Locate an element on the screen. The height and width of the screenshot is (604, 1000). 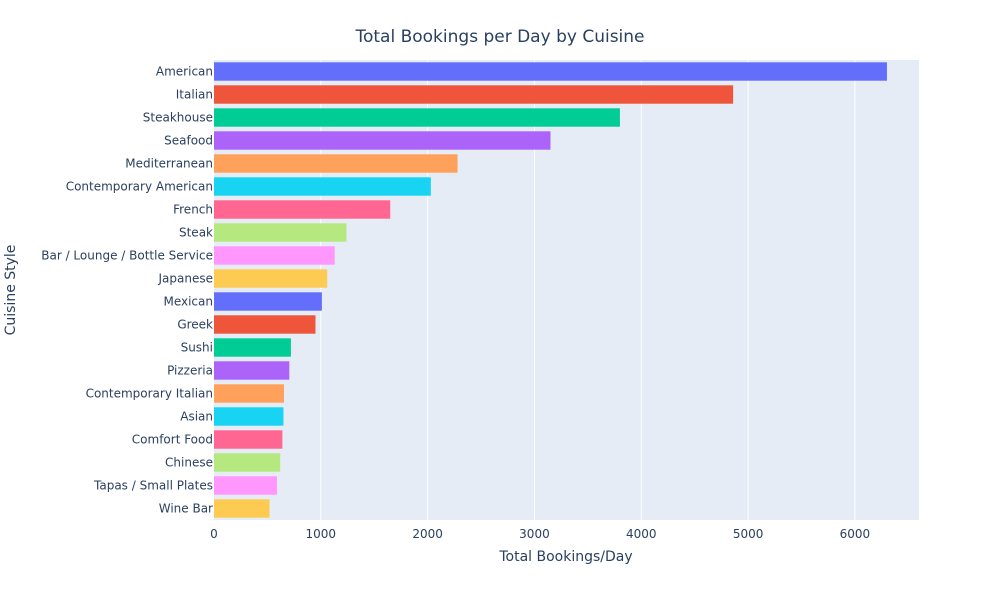
y-tick-label: Greek is located at coordinates (195, 325).